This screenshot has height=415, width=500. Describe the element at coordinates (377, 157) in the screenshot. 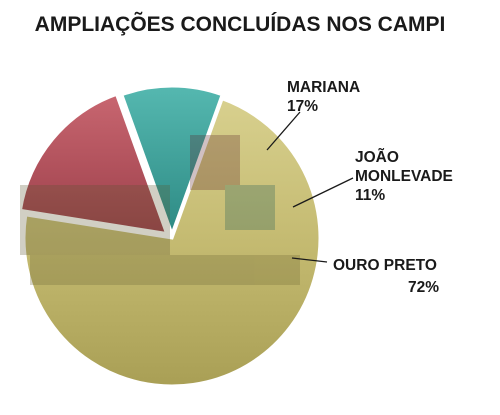

I see `label-joao-monlevade-line1: JOÃO` at that location.